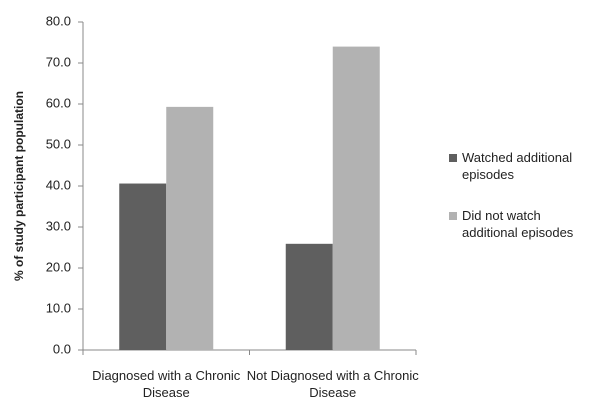  I want to click on y-tick-label: 70.0, so click(58, 61).